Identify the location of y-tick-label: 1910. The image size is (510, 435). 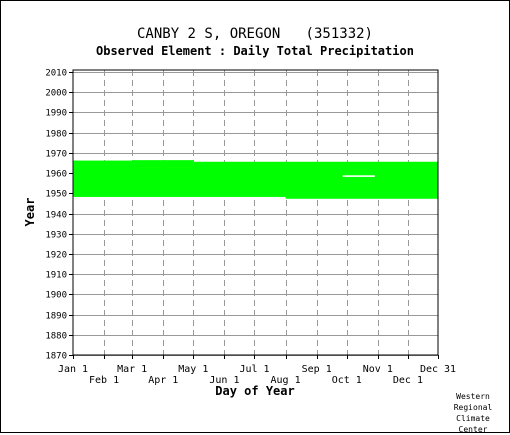
(56, 276).